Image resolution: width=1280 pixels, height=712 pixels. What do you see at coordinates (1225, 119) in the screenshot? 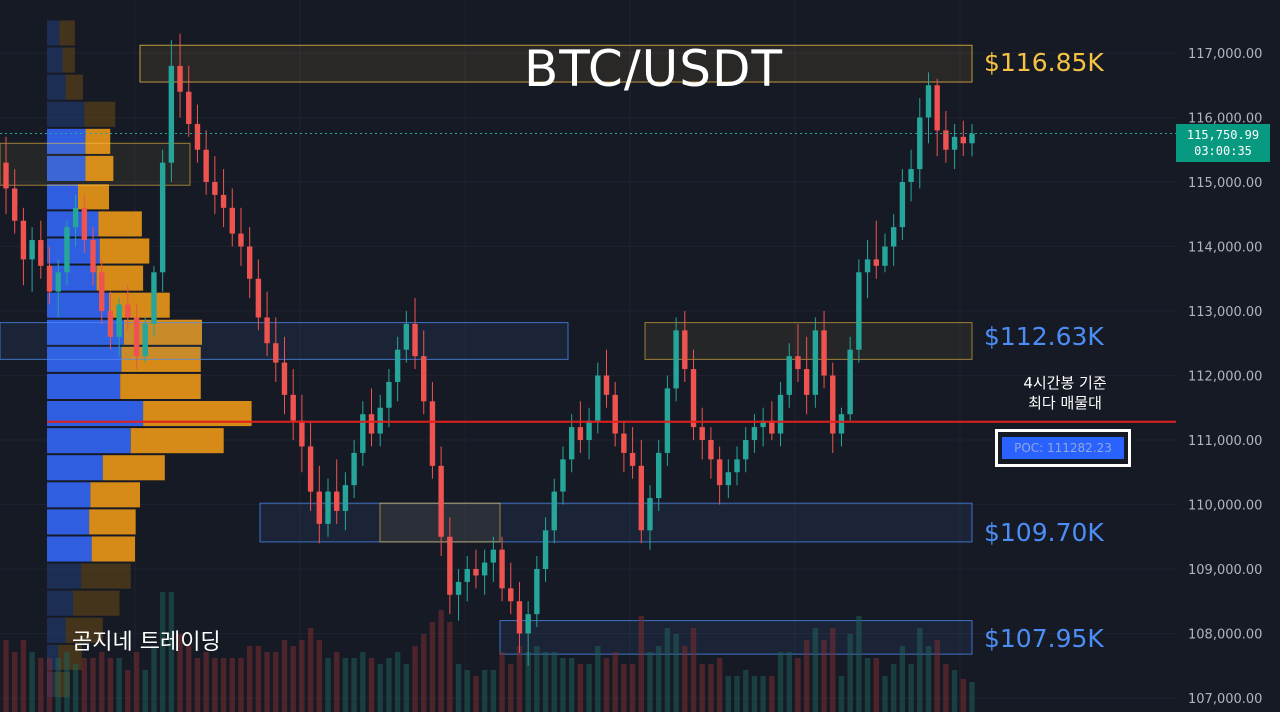
I see `y-tick-label: 116,000.00` at bounding box center [1225, 119].